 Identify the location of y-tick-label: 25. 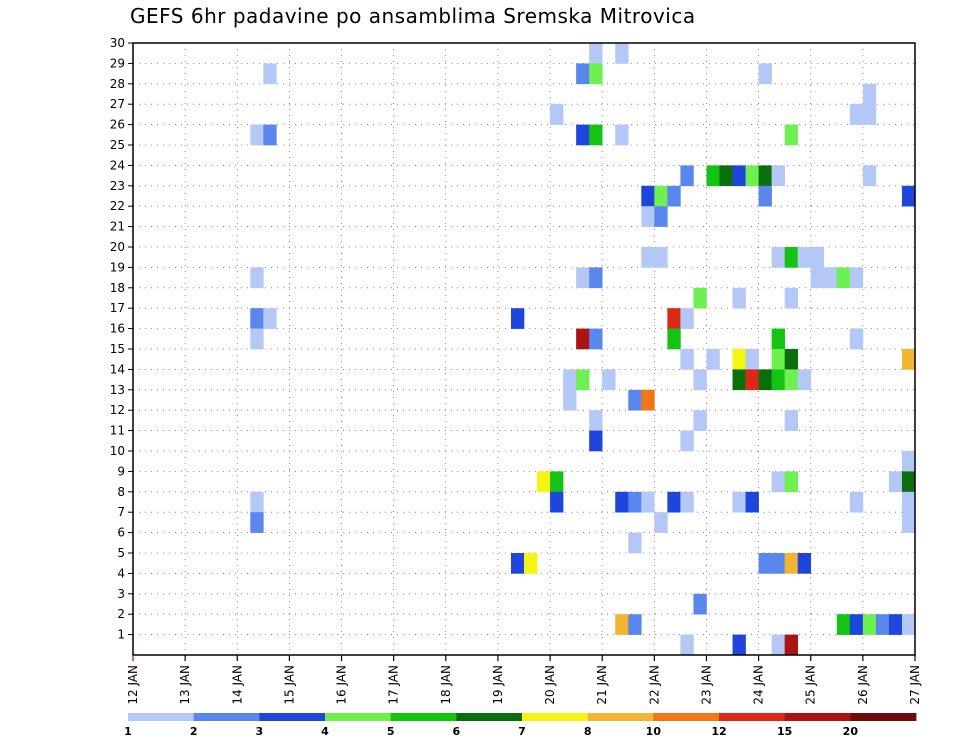
(117, 145).